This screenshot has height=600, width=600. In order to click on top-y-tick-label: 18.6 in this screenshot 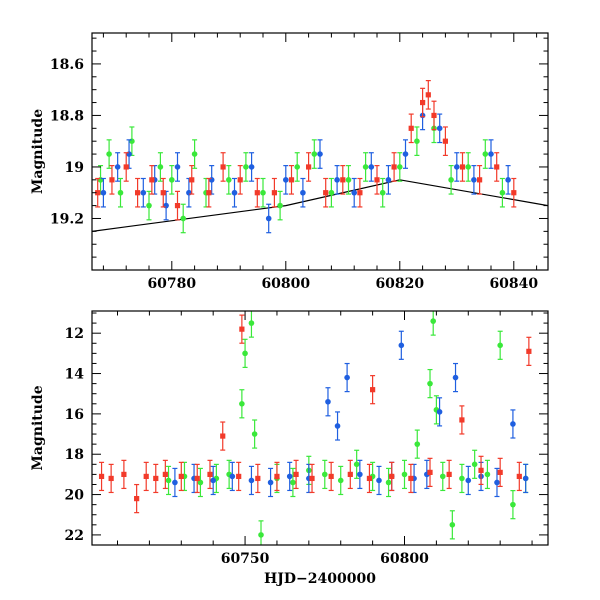, I will do `click(67, 65)`.